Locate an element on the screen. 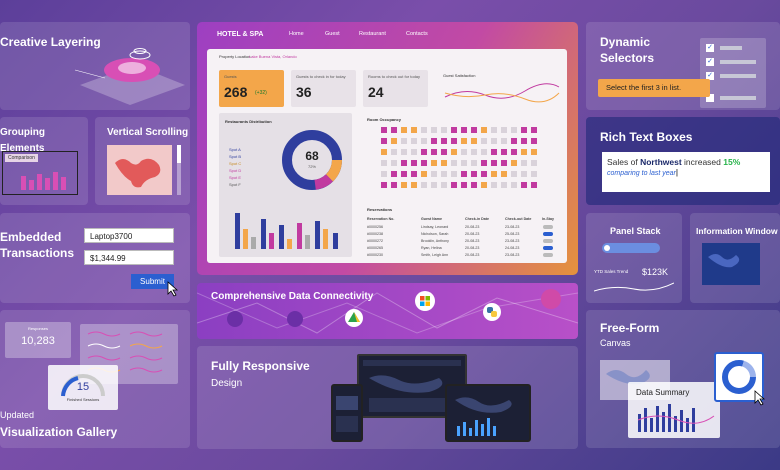  tile-title: Dynamic Selectors is located at coordinates (627, 50).